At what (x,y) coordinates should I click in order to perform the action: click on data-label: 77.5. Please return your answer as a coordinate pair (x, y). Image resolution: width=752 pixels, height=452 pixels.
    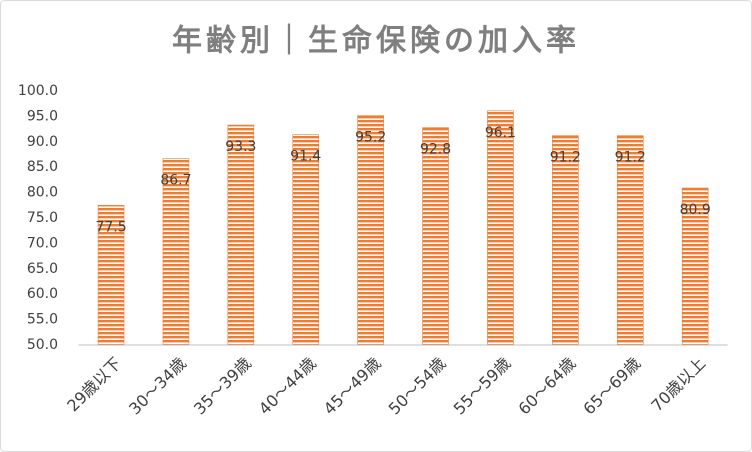
    Looking at the image, I should click on (110, 227).